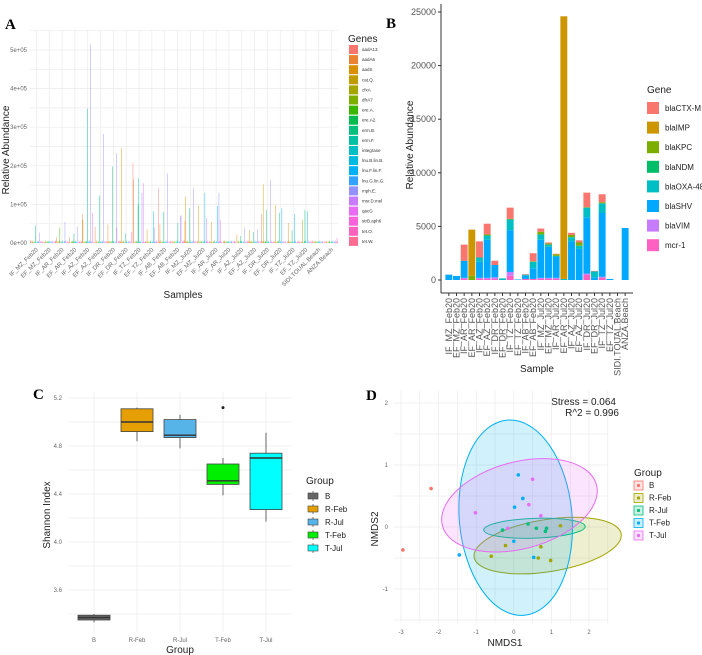 Image resolution: width=702 pixels, height=655 pixels. Describe the element at coordinates (638, 510) in the screenshot. I see `legend-point` at that location.